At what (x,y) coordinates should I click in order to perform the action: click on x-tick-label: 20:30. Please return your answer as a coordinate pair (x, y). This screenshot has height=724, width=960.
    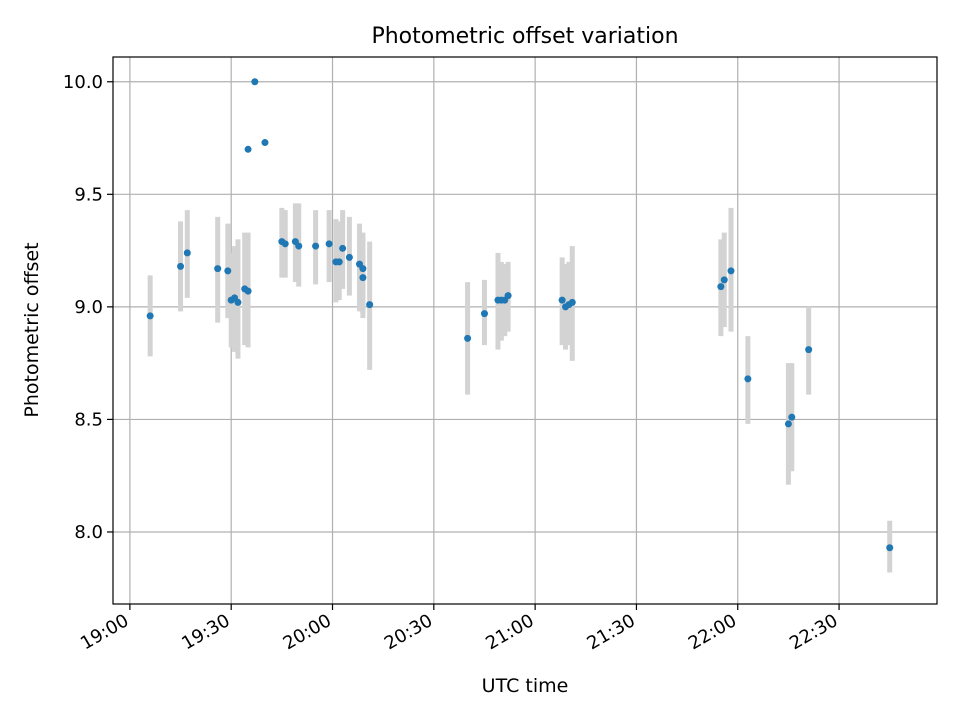
    Looking at the image, I should click on (408, 632).